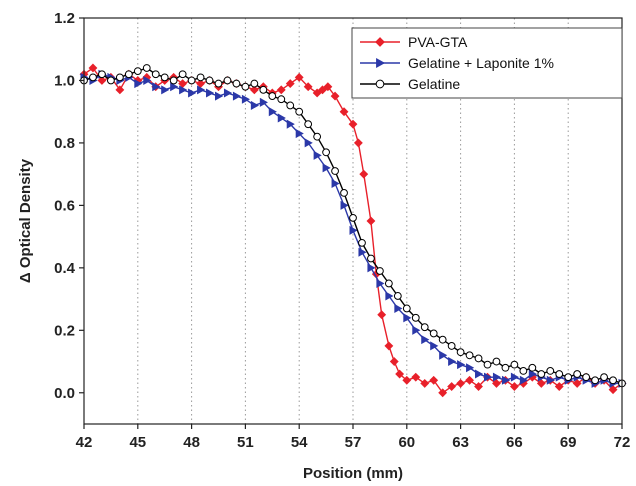  I want to click on legend-entry-pva-gta: PVA-GTA, so click(414, 42).